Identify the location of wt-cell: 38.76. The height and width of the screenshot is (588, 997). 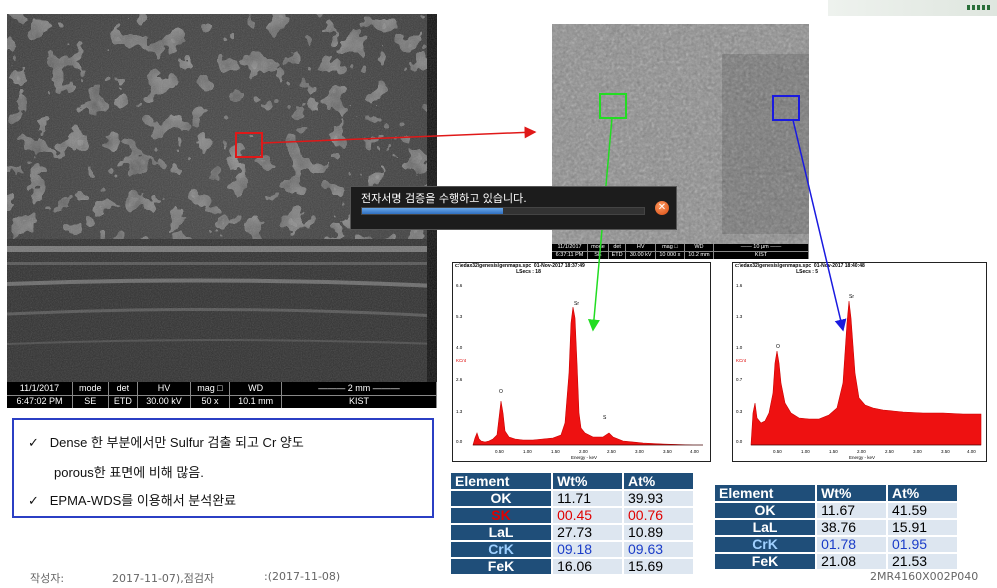
(852, 527).